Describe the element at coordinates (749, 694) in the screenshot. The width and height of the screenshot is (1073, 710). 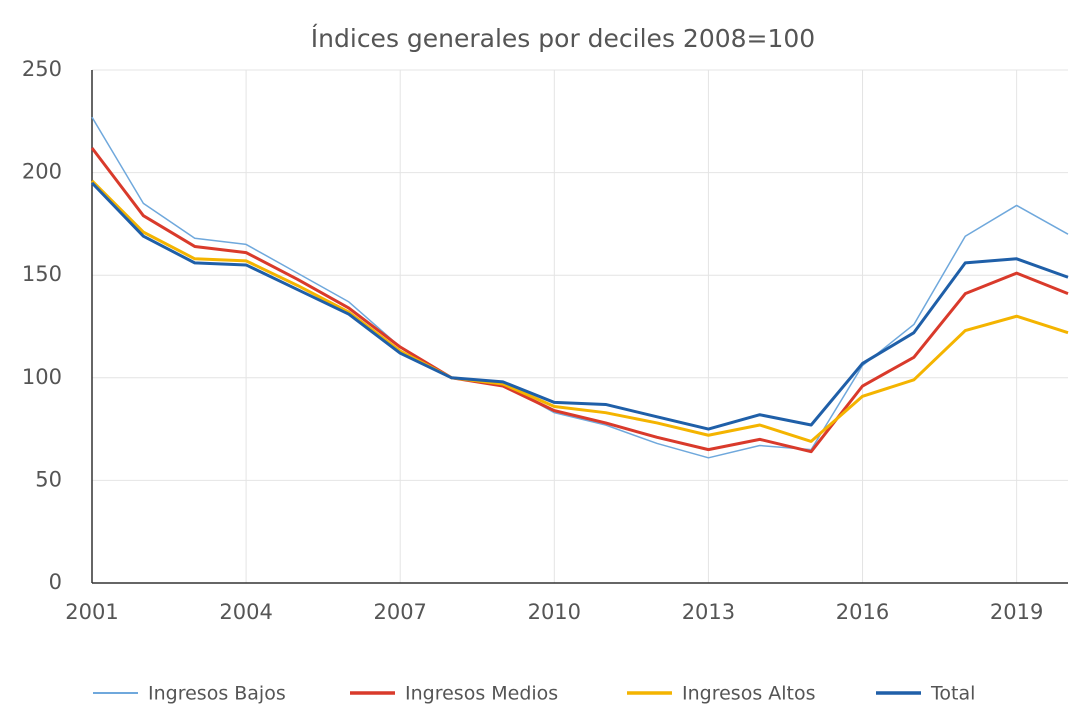
I see `legend-label: Ingresos Altos` at that location.